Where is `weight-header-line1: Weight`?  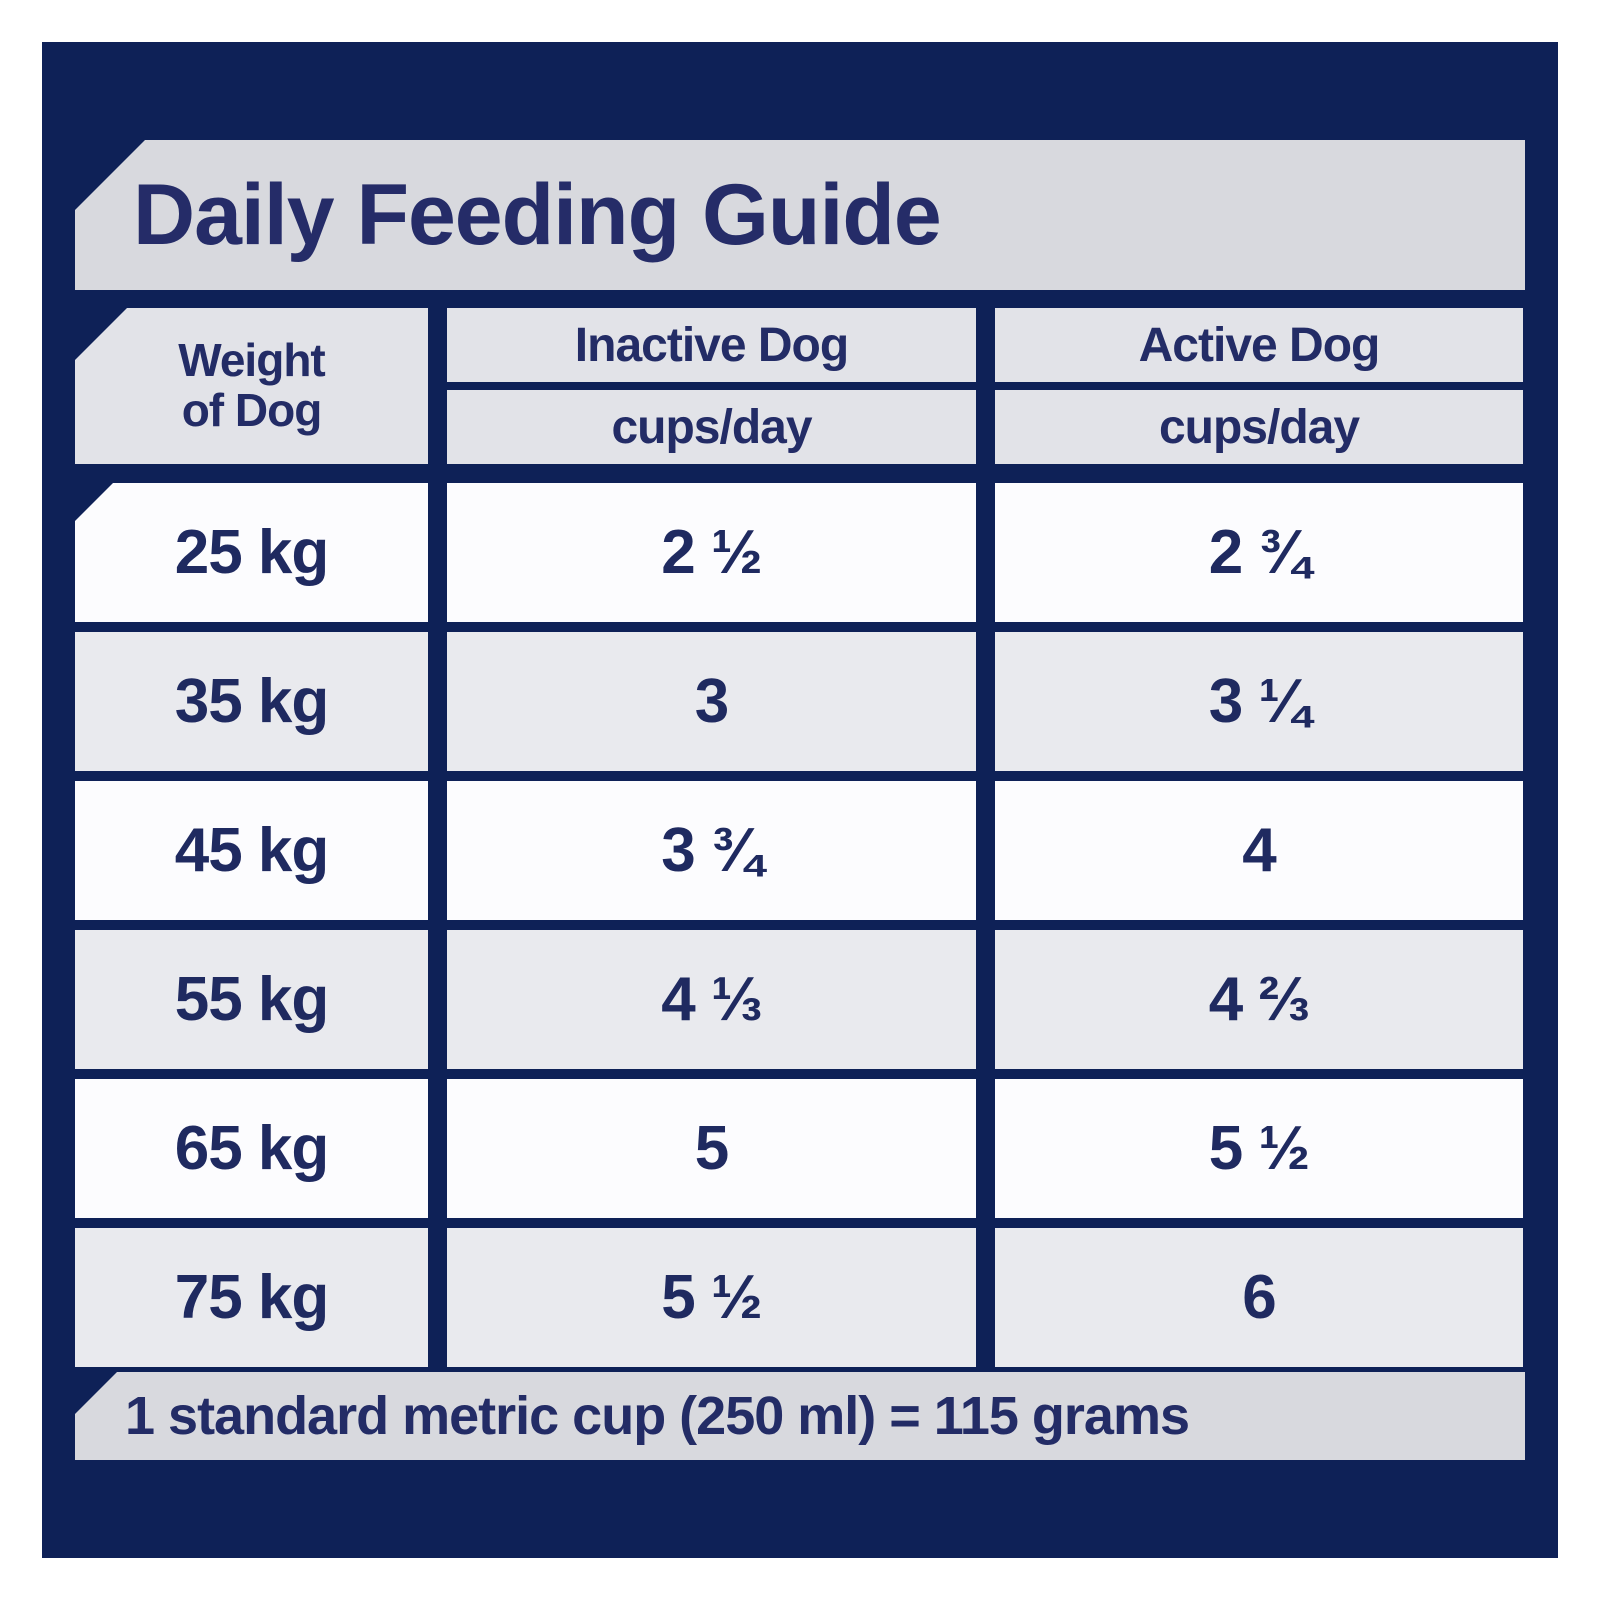
weight-header-line1: Weight is located at coordinates (251, 360).